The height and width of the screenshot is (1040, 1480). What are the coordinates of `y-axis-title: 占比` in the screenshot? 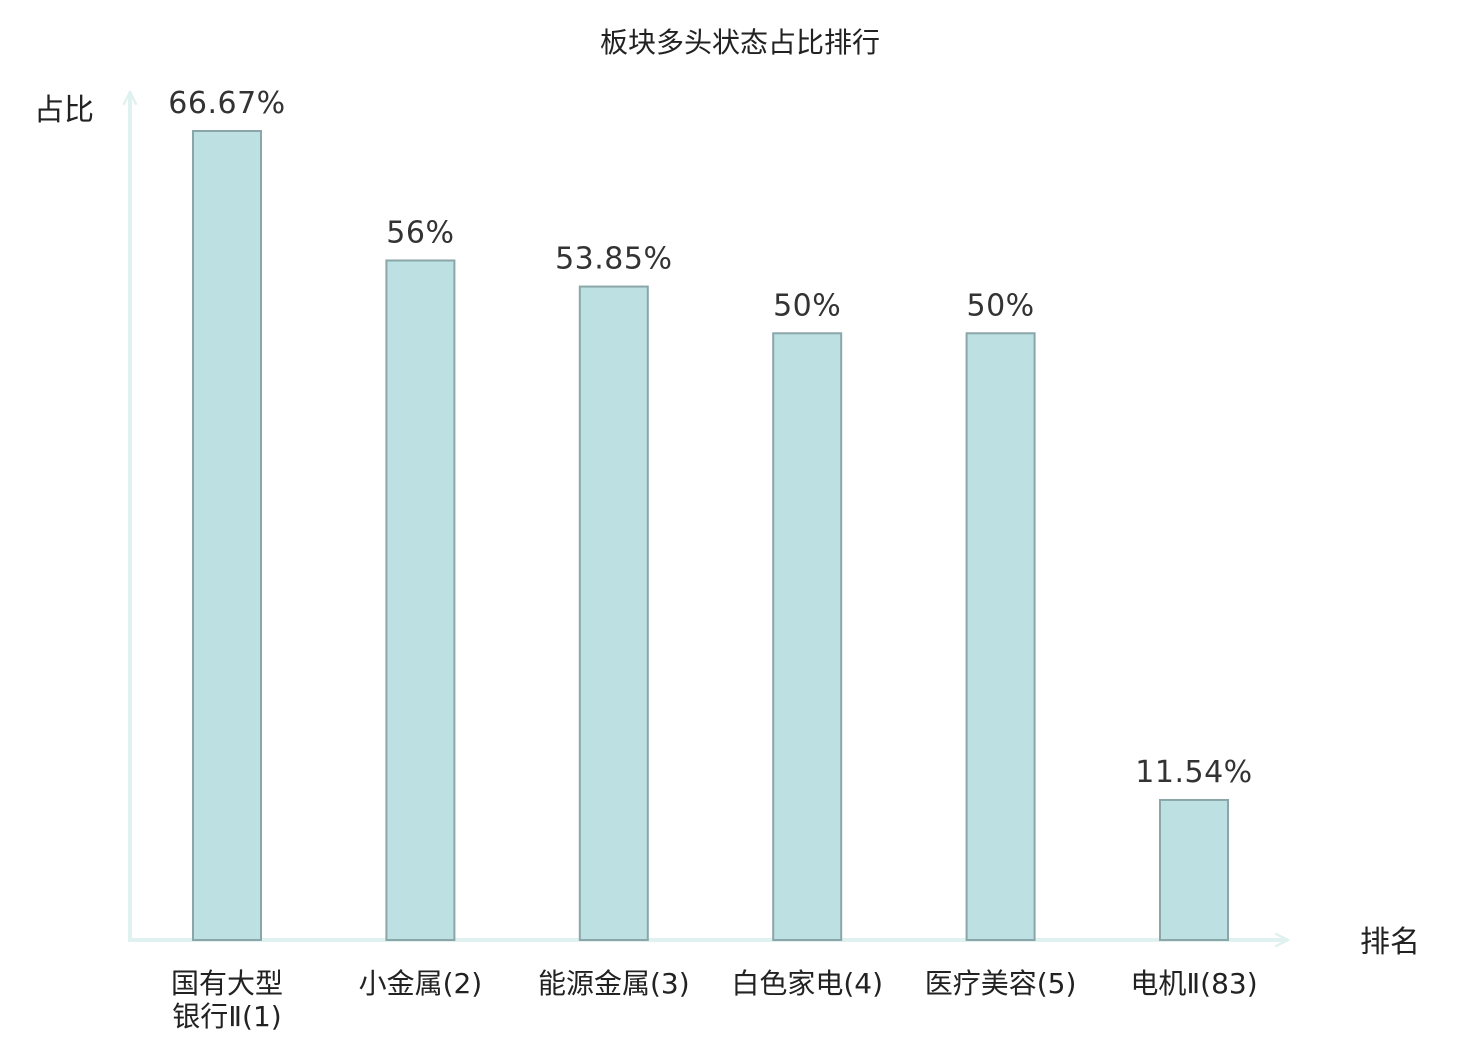 It's located at (64, 110).